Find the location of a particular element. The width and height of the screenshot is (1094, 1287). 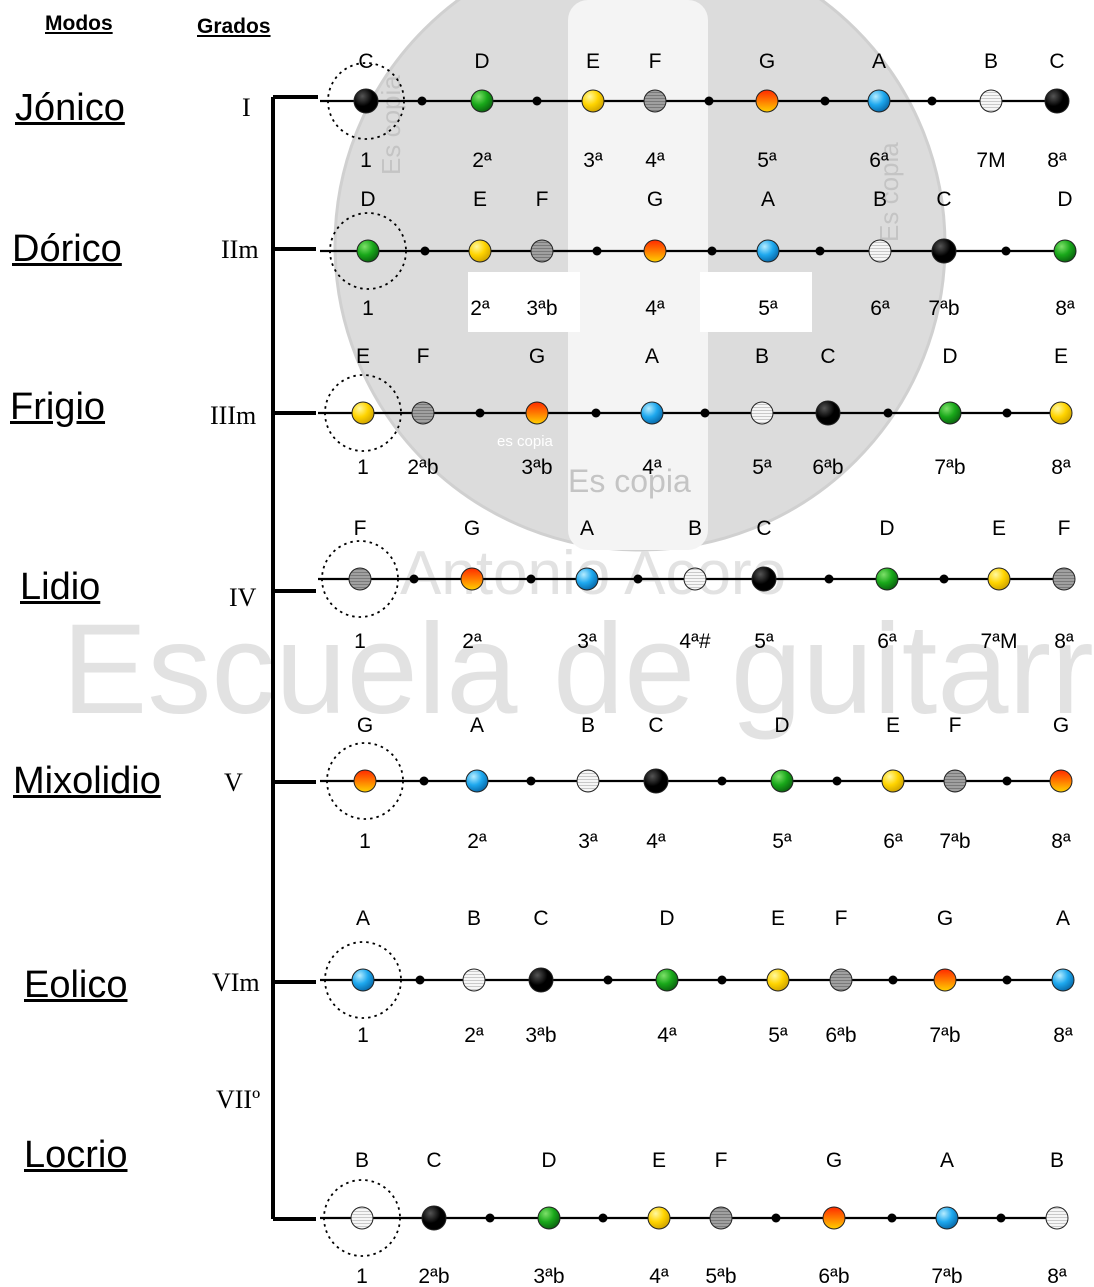

mode-name-jonico: Jónico is located at coordinates (70, 108).